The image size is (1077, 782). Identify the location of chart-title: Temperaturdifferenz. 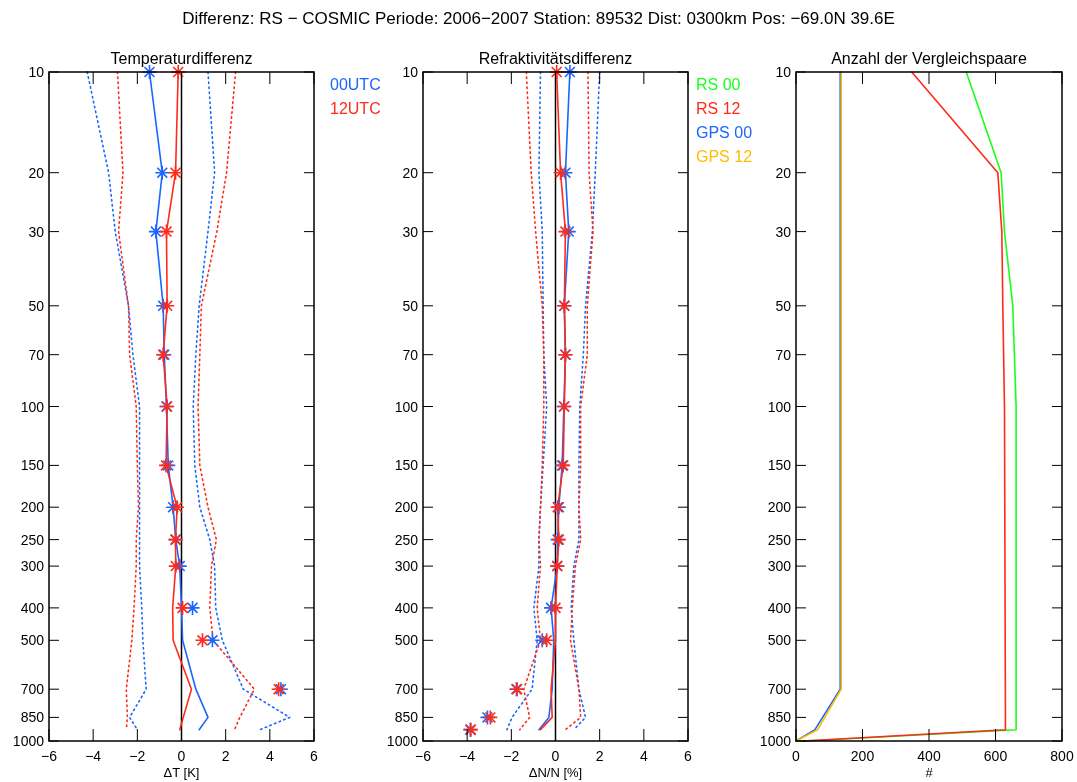
(181, 58).